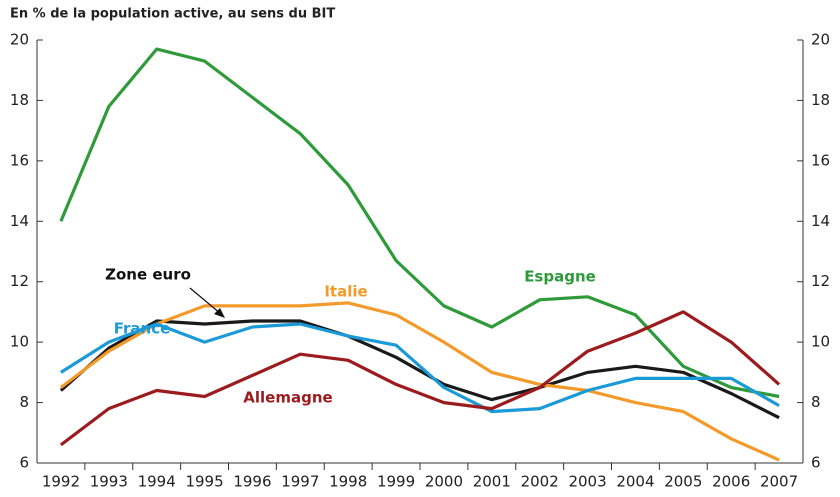  What do you see at coordinates (19, 281) in the screenshot?
I see `y-tick-label: 12` at bounding box center [19, 281].